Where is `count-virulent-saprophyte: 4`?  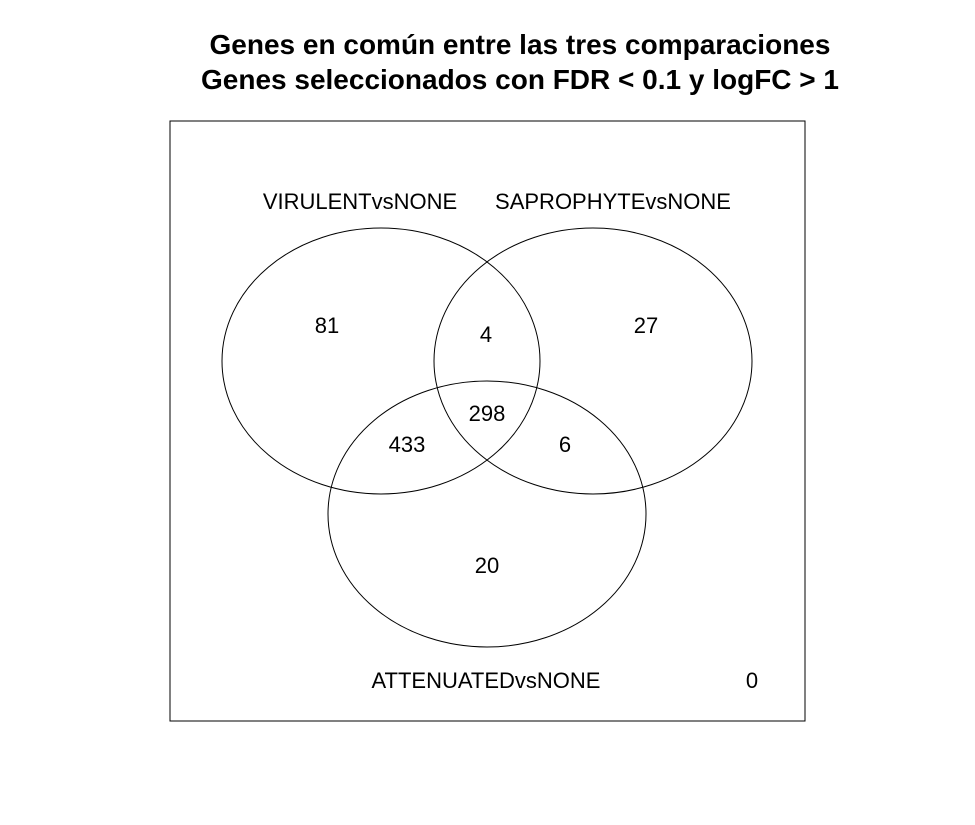
count-virulent-saprophyte: 4 is located at coordinates (486, 334).